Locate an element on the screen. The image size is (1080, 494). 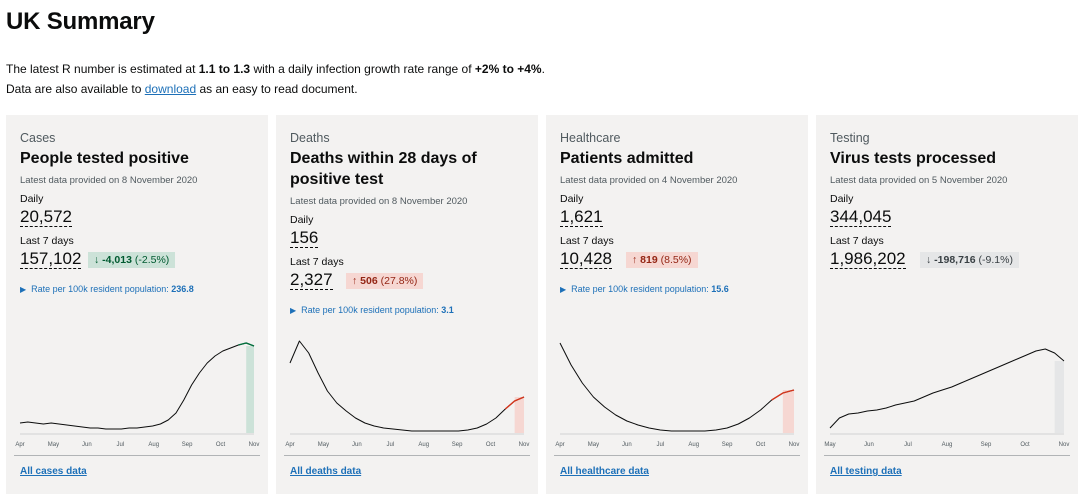
change-value: 819 is located at coordinates (649, 260).